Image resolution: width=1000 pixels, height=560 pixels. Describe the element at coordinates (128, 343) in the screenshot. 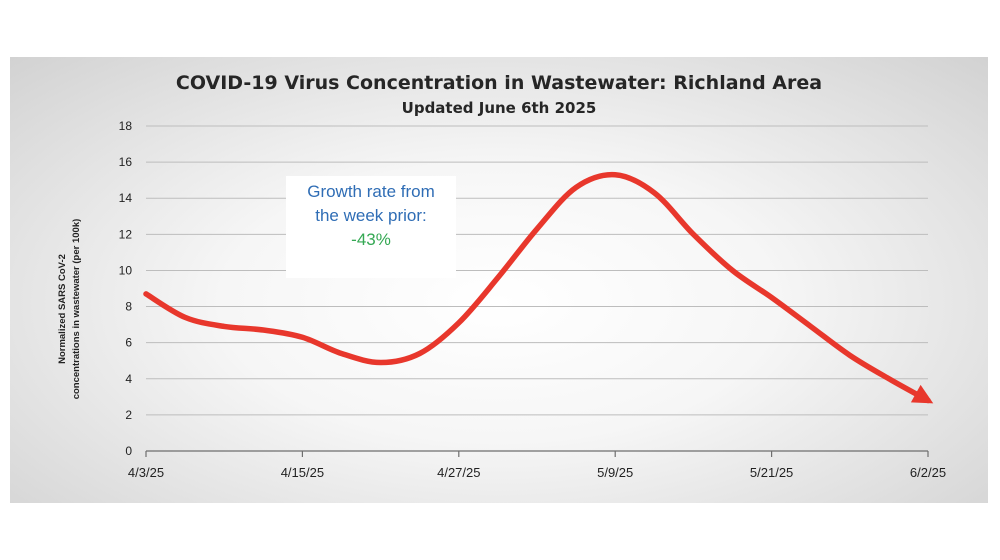

I see `y-tick-label: 6` at that location.